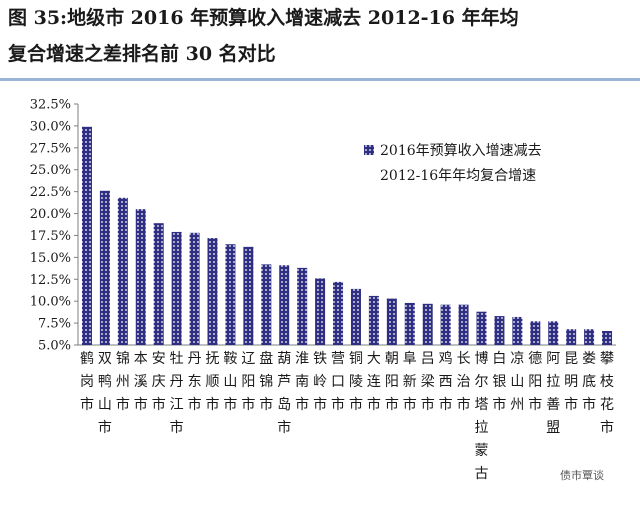 The width and height of the screenshot is (640, 505). Describe the element at coordinates (159, 382) in the screenshot. I see `x-tick-label: 安庆市` at that location.